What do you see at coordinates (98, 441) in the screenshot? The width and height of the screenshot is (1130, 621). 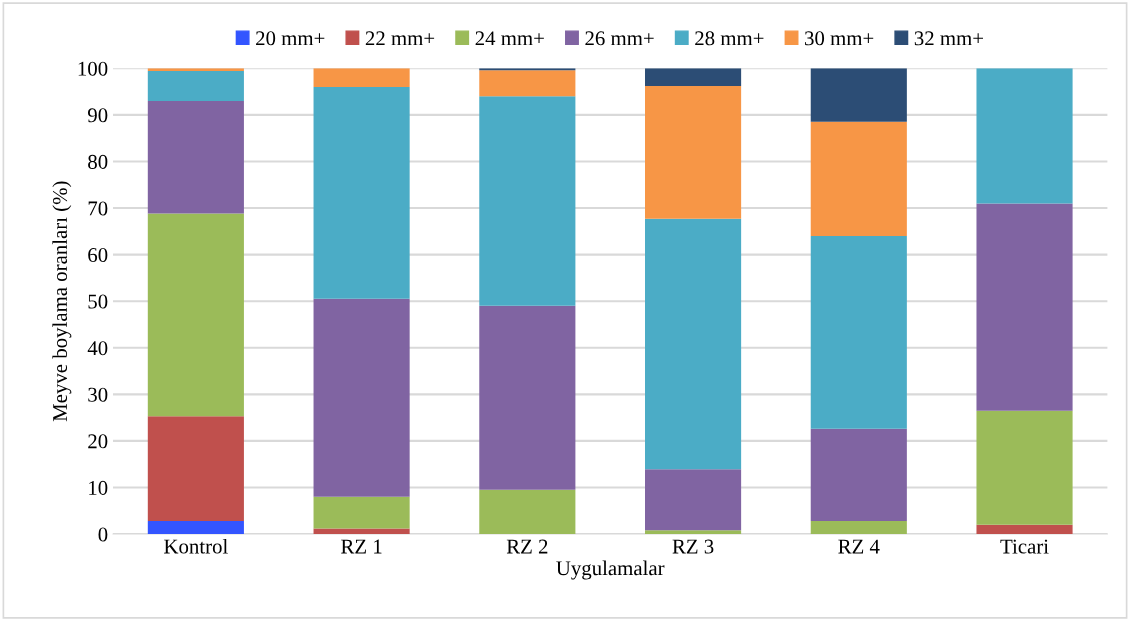 I see `y-tick-label: 20` at bounding box center [98, 441].